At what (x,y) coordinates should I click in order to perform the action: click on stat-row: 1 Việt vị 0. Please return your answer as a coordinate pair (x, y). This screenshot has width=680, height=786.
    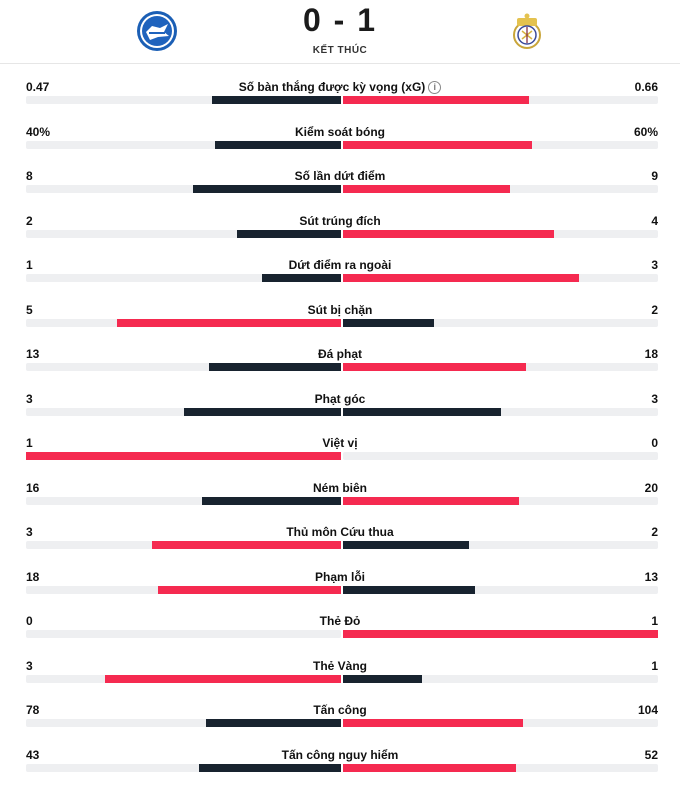
    Looking at the image, I should click on (340, 458).